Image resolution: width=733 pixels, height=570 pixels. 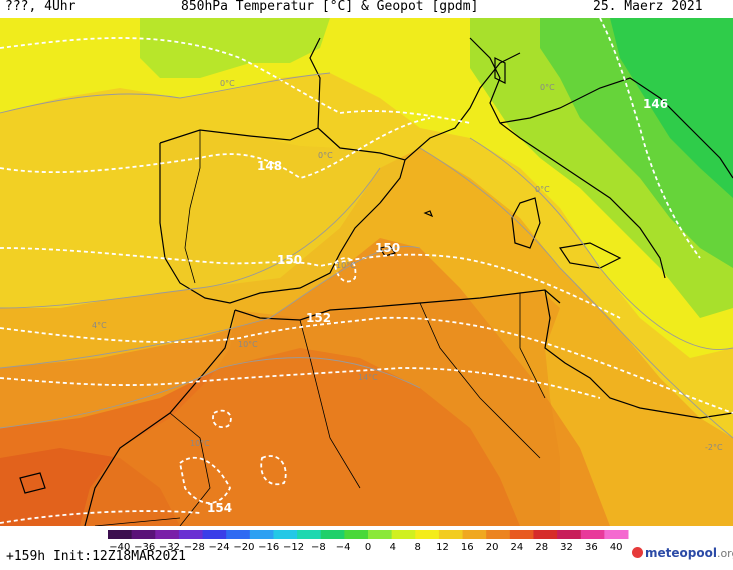 I want to click on colorbar-tick-label: 24, so click(x=517, y=547).